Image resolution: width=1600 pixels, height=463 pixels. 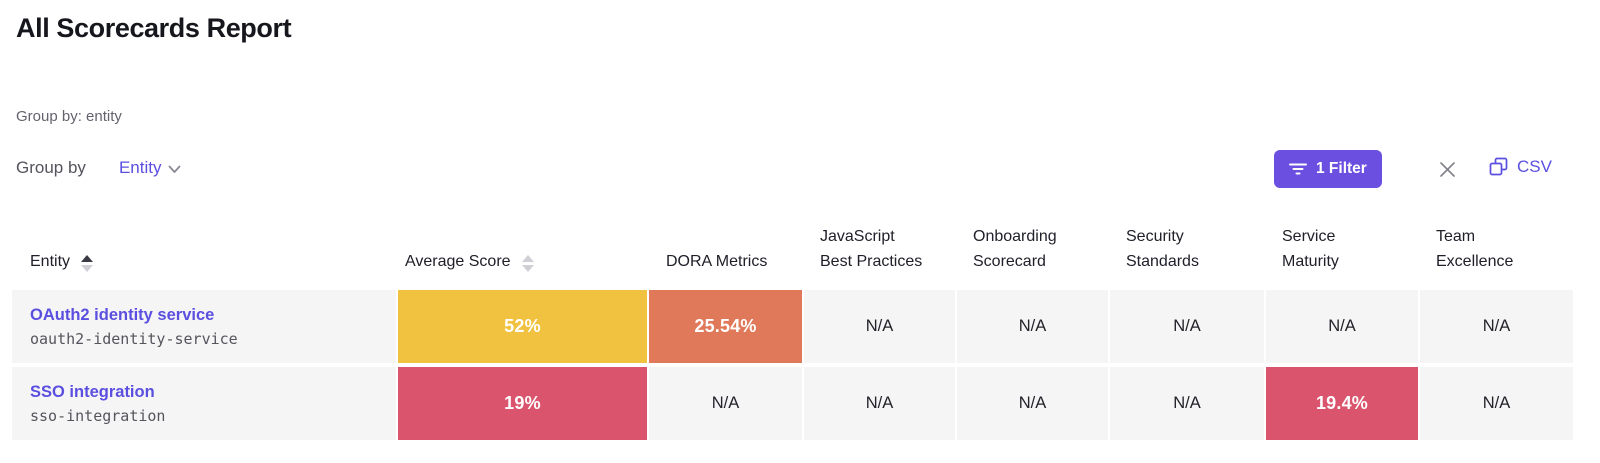 What do you see at coordinates (1342, 255) in the screenshot?
I see `column-header-service-maturity: Service Maturity` at bounding box center [1342, 255].